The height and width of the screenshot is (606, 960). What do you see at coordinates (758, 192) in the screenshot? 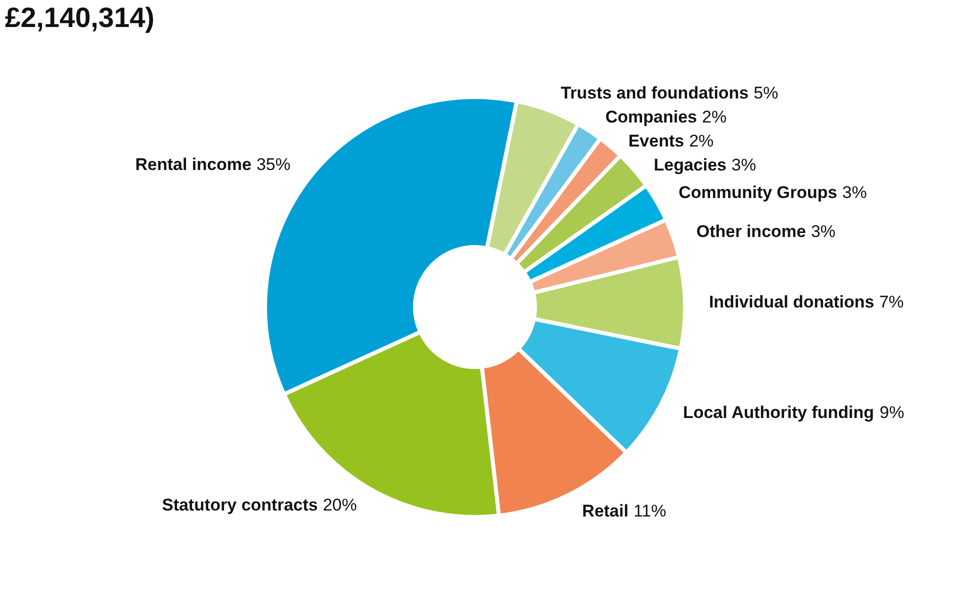
I see `slice-label: Community Groups` at bounding box center [758, 192].